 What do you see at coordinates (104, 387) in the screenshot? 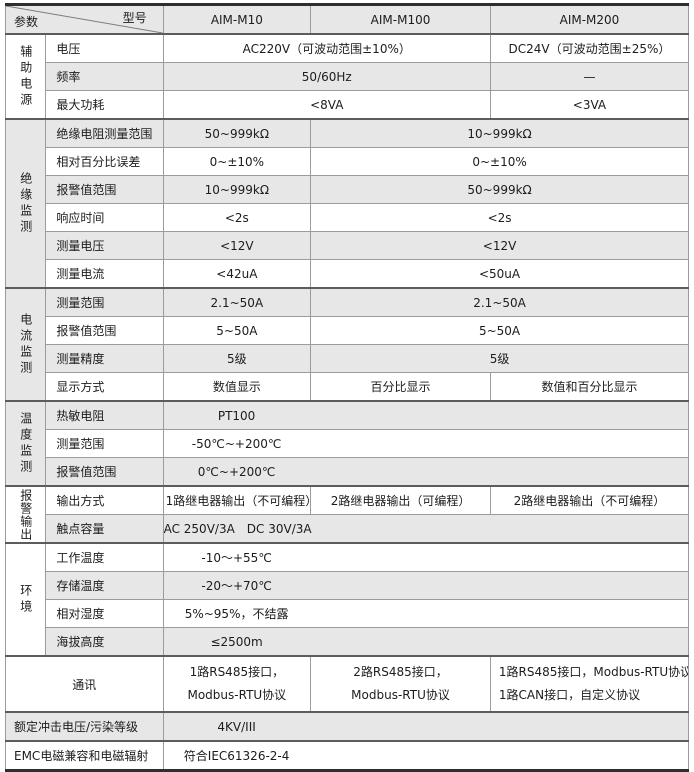
I see `param-name: 显示方式` at bounding box center [104, 387].